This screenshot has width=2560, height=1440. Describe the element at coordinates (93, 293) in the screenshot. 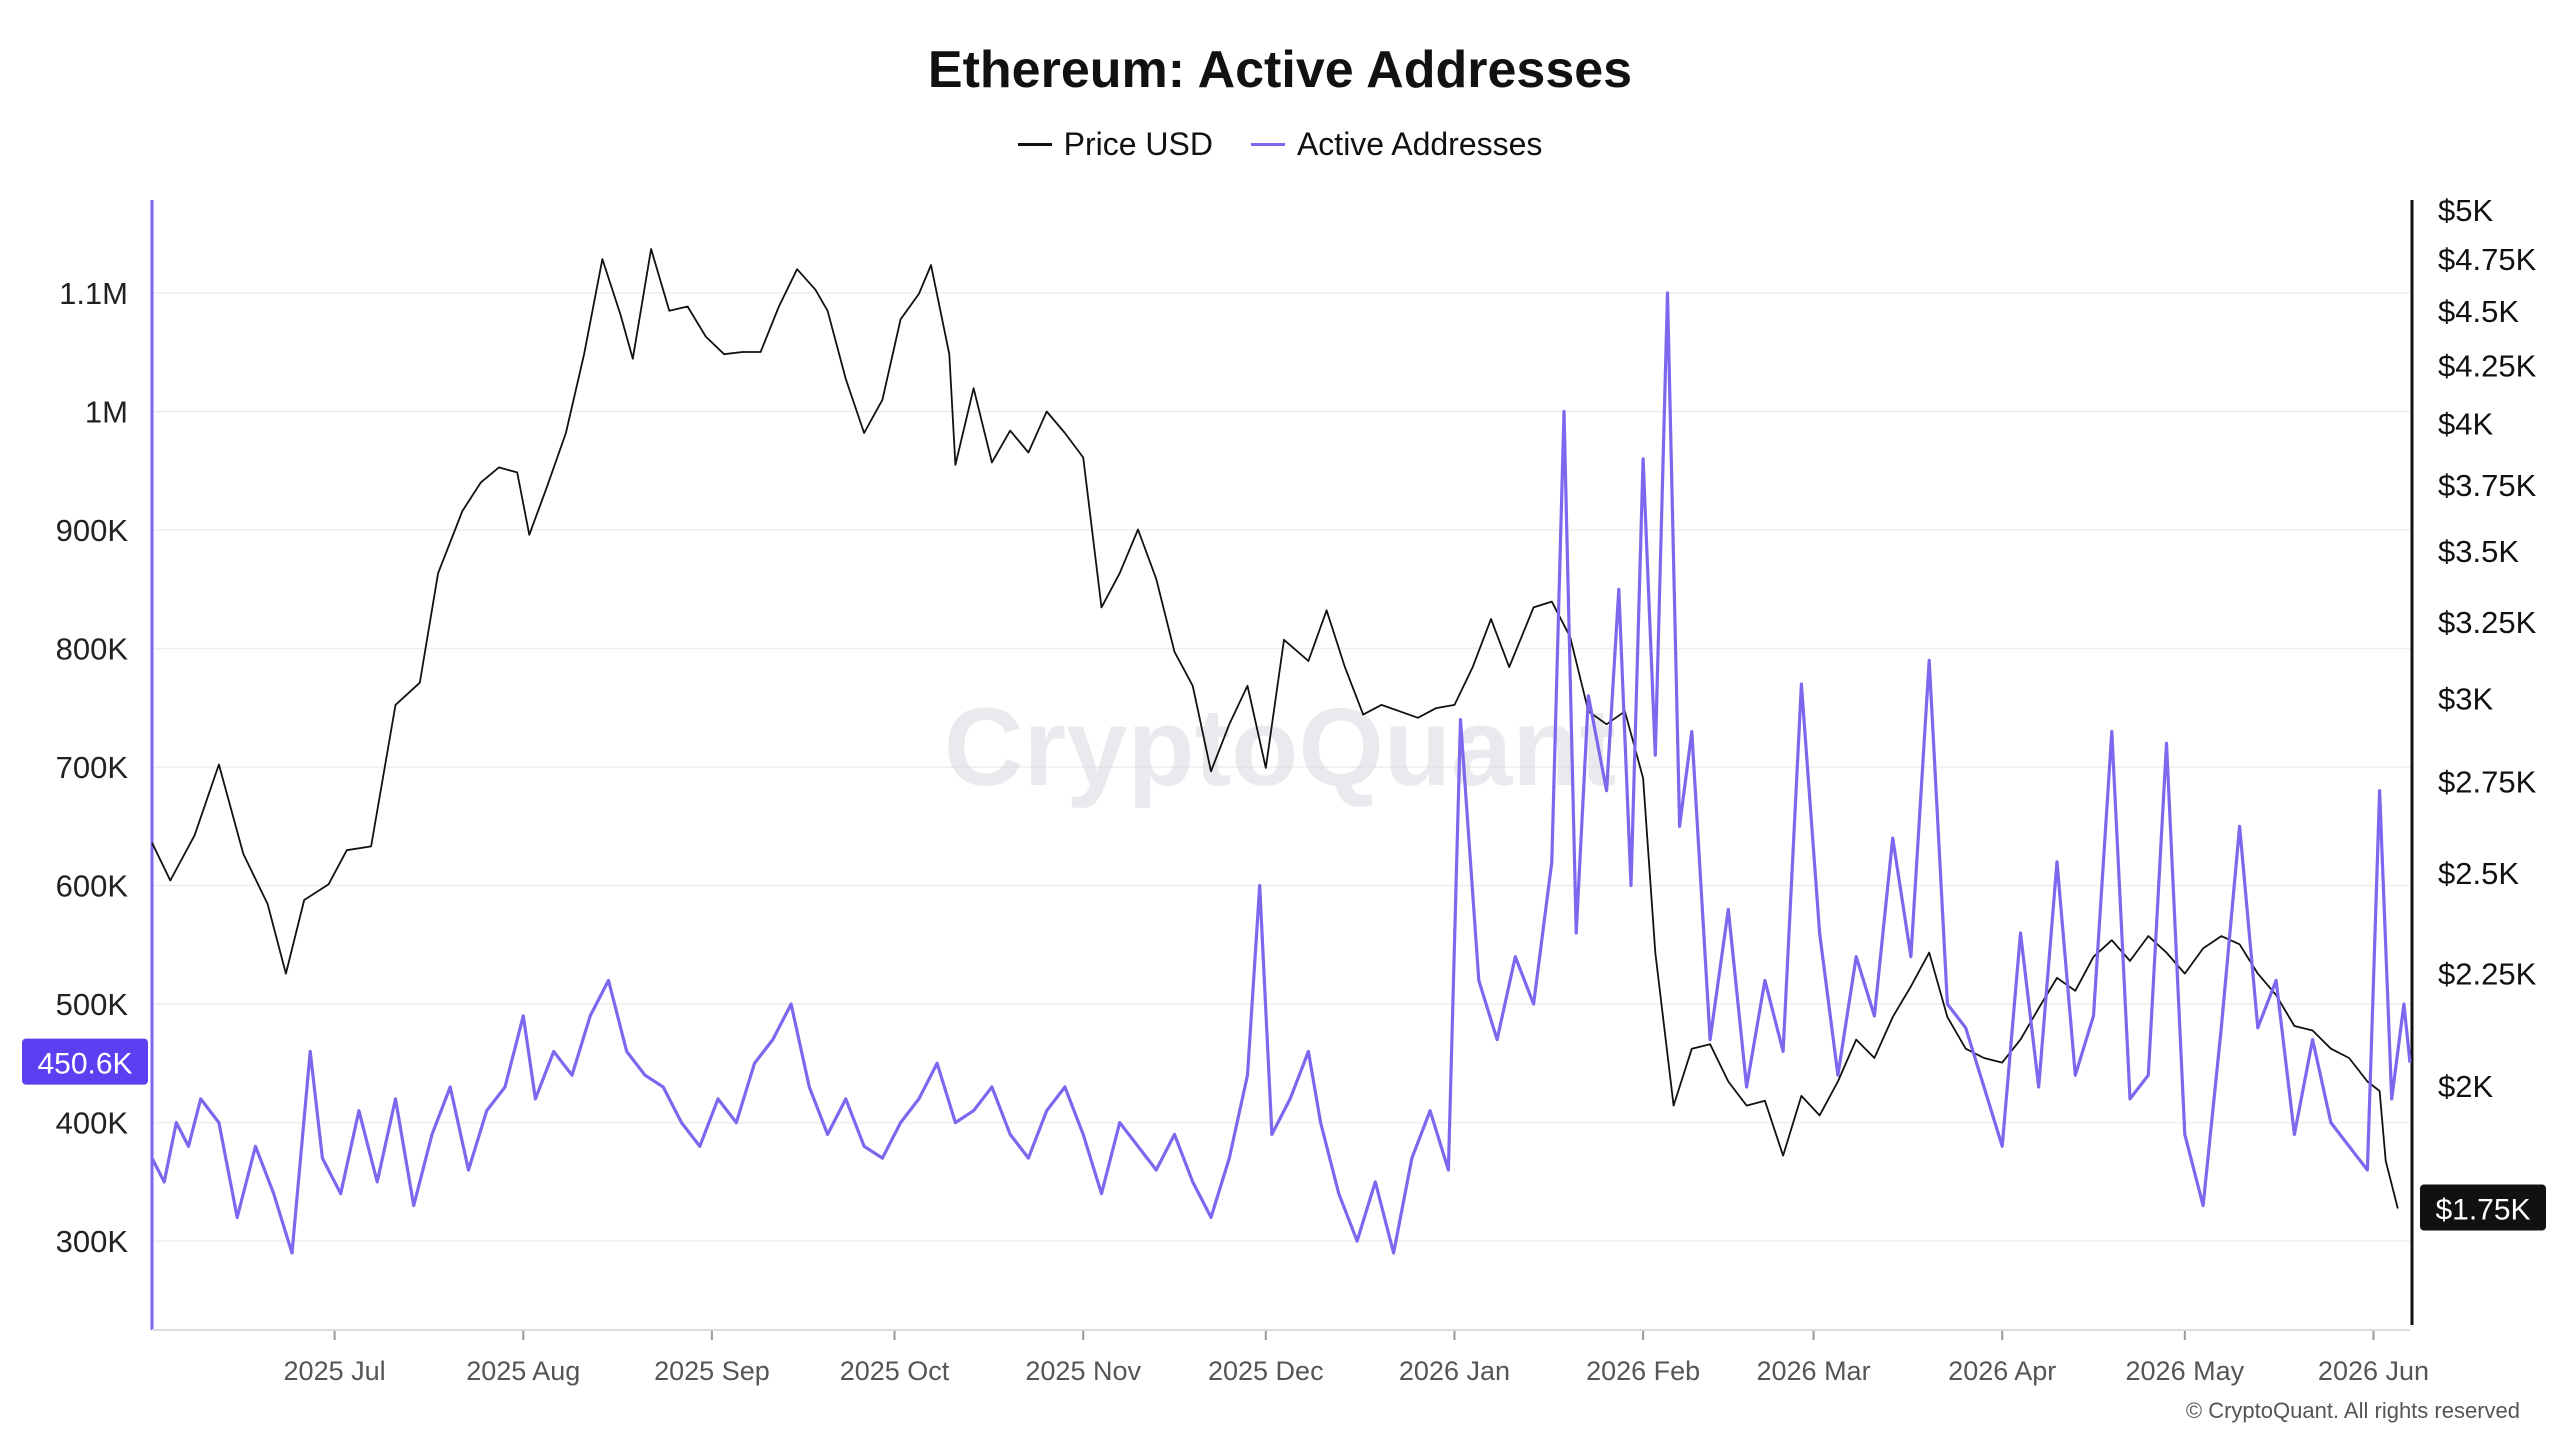

I see `left-axis-tick-label: 1.1M` at that location.